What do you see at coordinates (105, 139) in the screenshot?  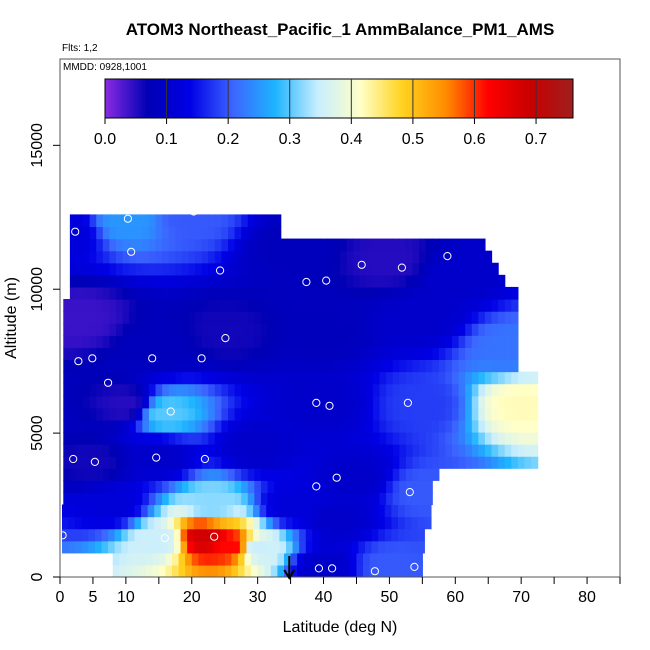 I see `colorbar-tick-label: 0.0` at bounding box center [105, 139].